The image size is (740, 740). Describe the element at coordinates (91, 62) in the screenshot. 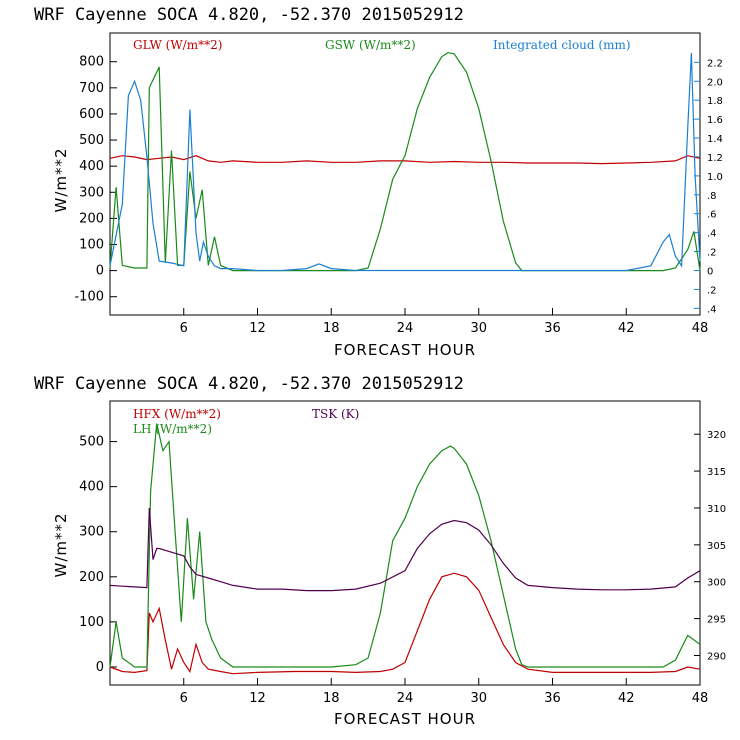

I see `y-tick-label: 800` at that location.